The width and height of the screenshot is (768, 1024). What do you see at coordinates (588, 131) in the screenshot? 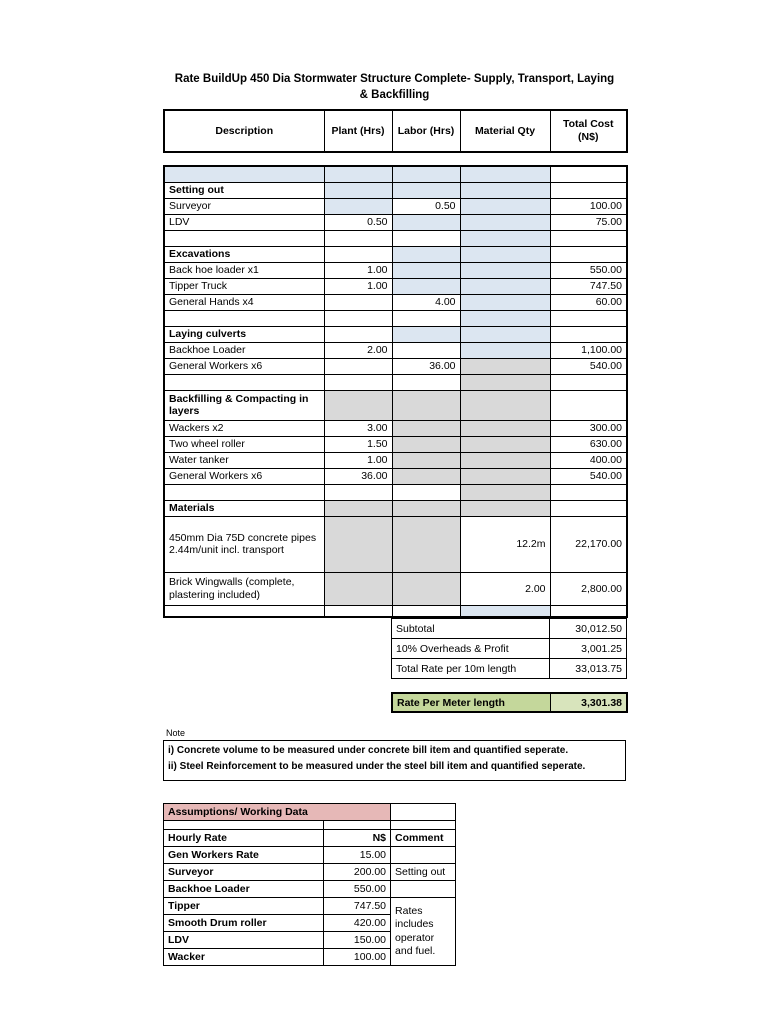
I see `col-header-total-cost: Total Cost (N$)` at bounding box center [588, 131].